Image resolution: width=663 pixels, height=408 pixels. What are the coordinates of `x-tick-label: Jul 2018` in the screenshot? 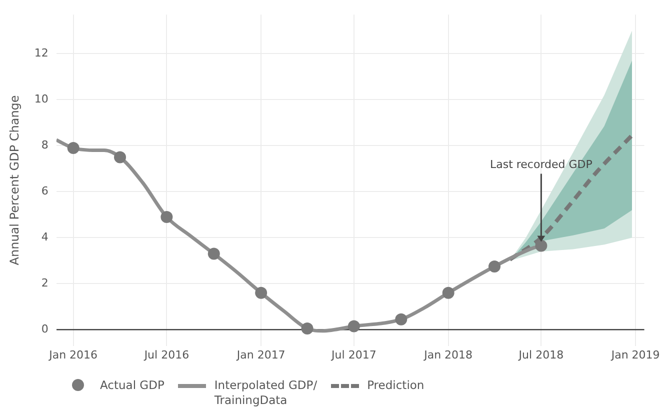 It's located at (541, 355).